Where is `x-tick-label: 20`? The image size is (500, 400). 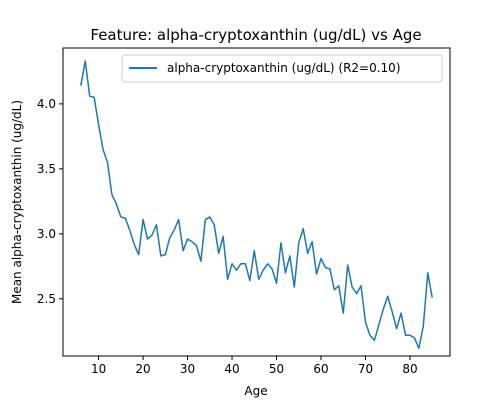 x-tick-label: 20 is located at coordinates (142, 369).